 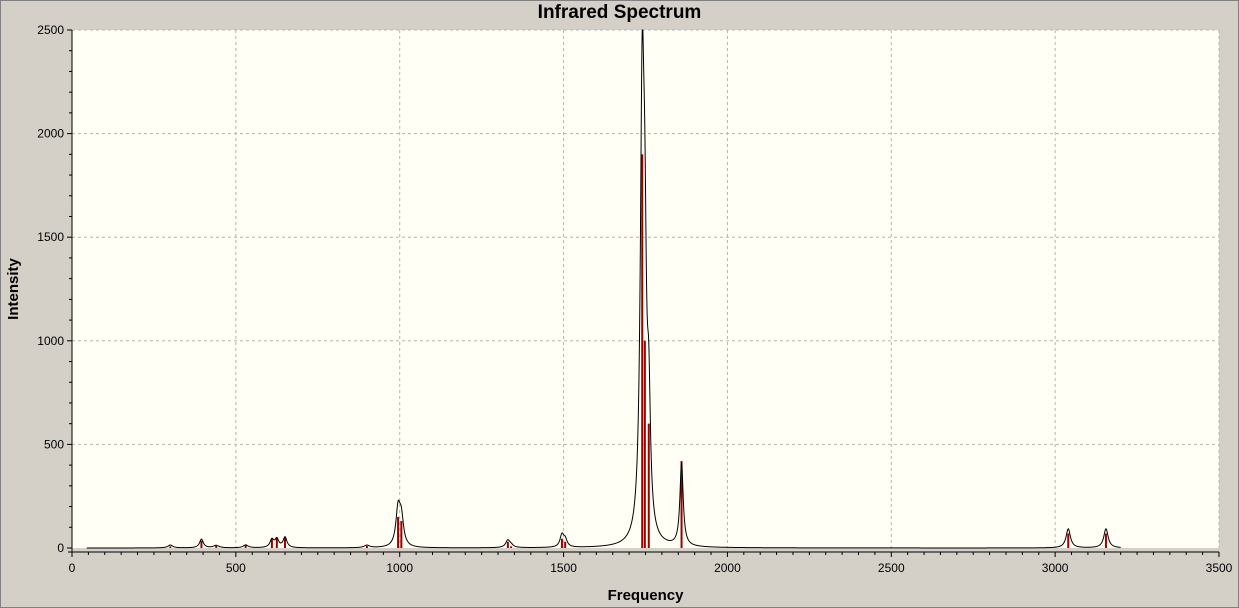 What do you see at coordinates (399, 568) in the screenshot?
I see `x-tick-label: 1000` at bounding box center [399, 568].